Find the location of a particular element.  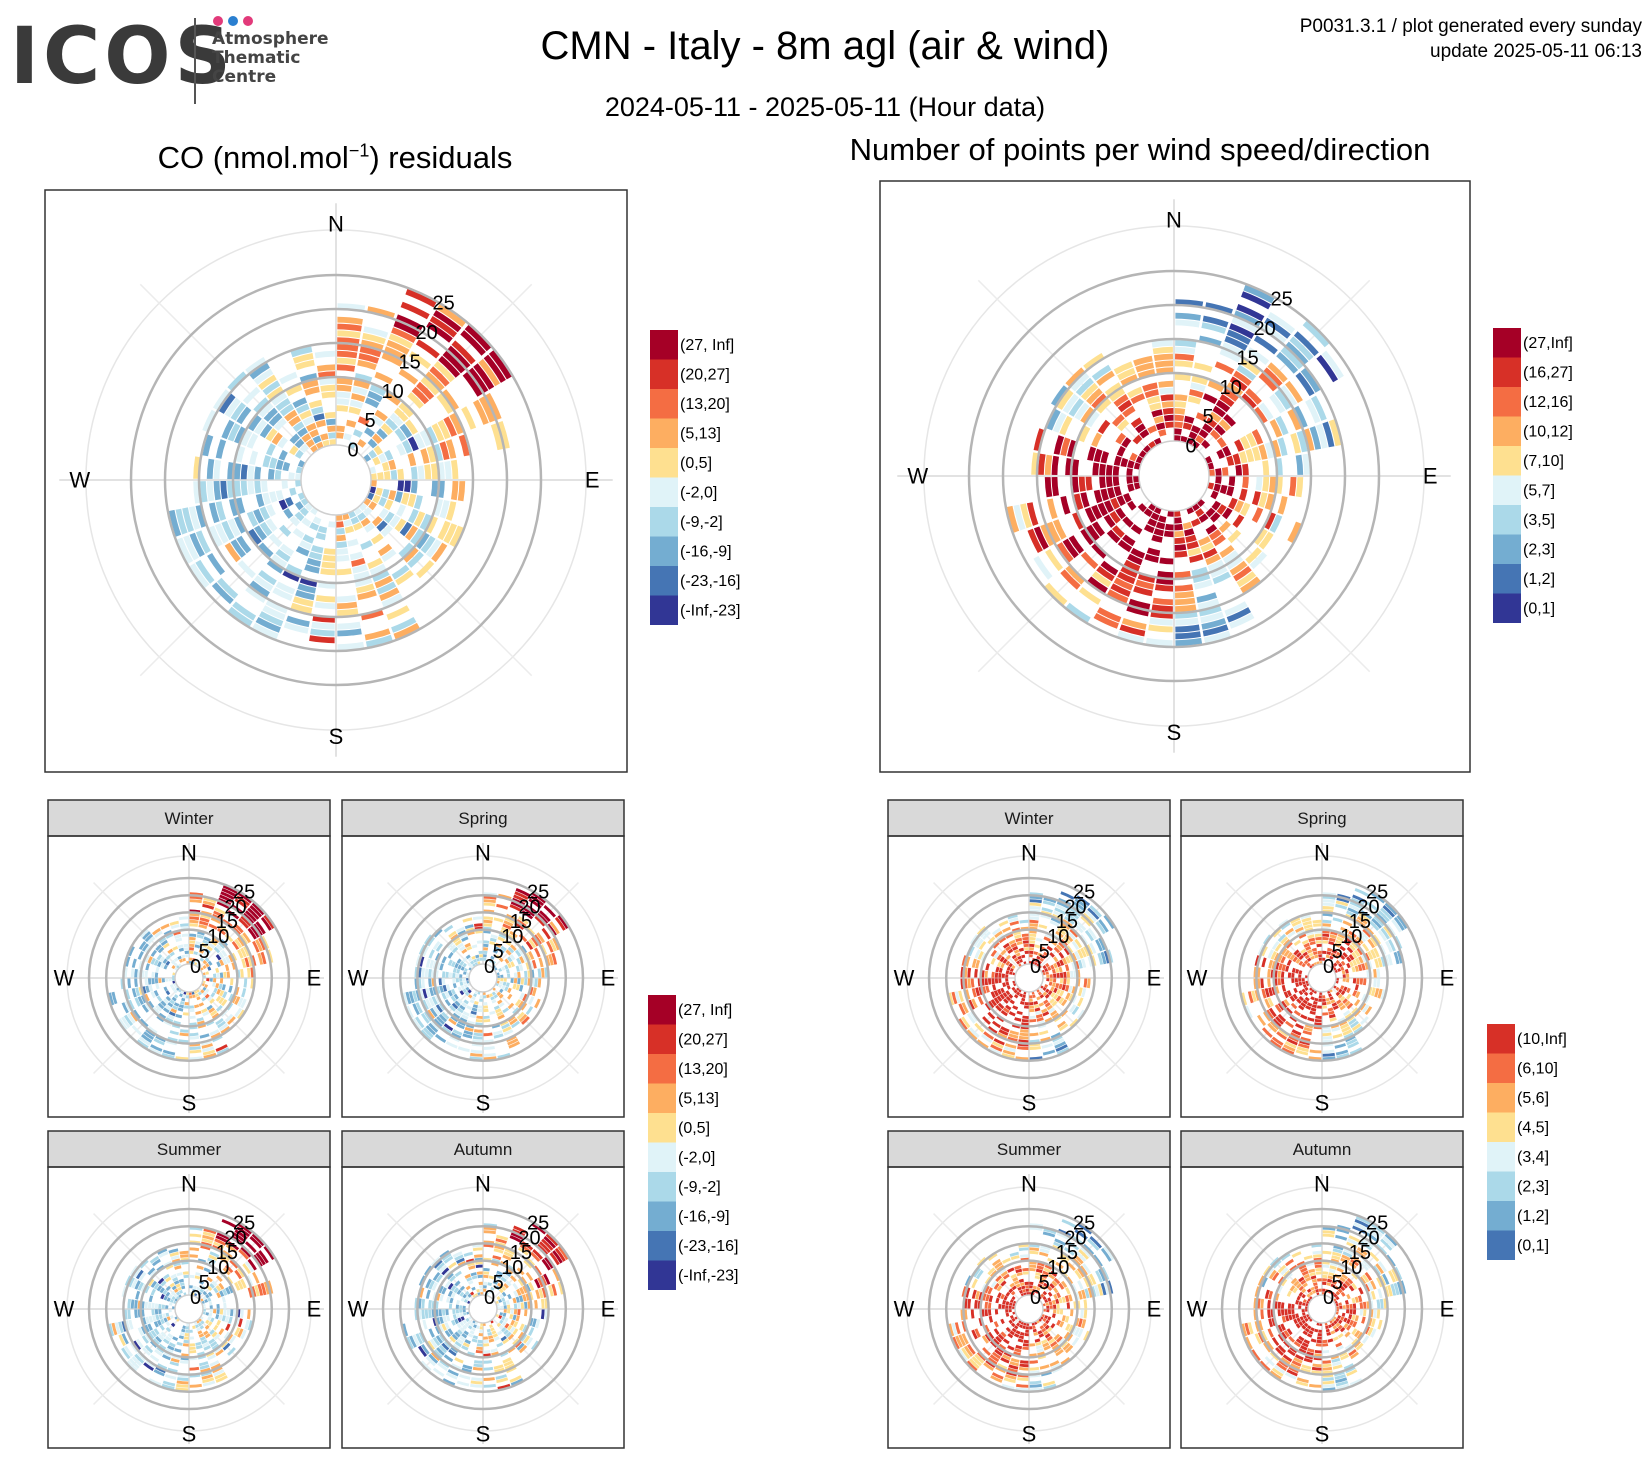

speed-ring is located at coordinates (189, 978).